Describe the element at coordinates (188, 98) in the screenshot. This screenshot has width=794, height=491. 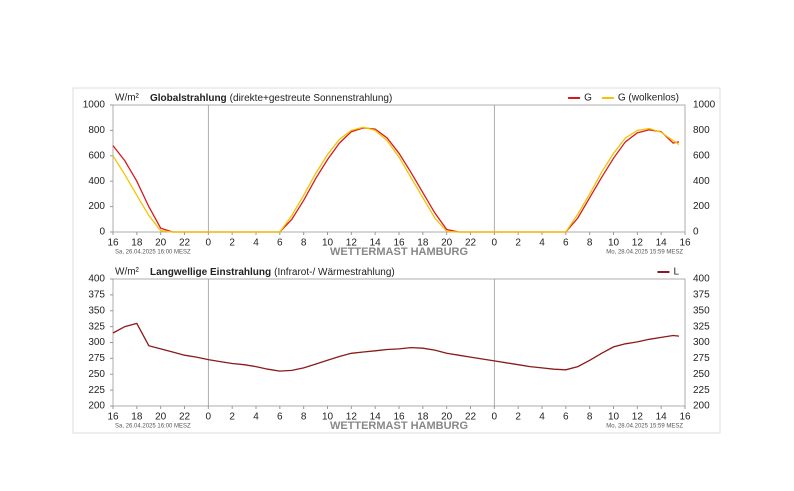
I see `title: Globalstrahlung` at that location.